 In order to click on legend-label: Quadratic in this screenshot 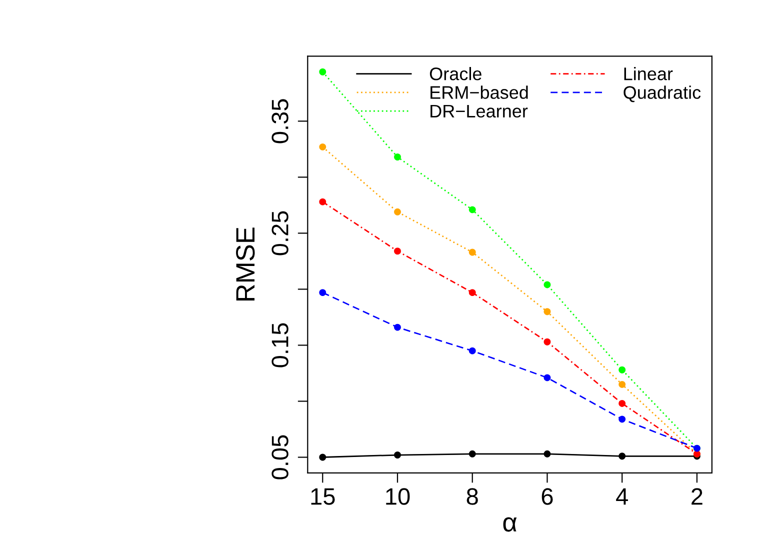, I will do `click(662, 94)`.